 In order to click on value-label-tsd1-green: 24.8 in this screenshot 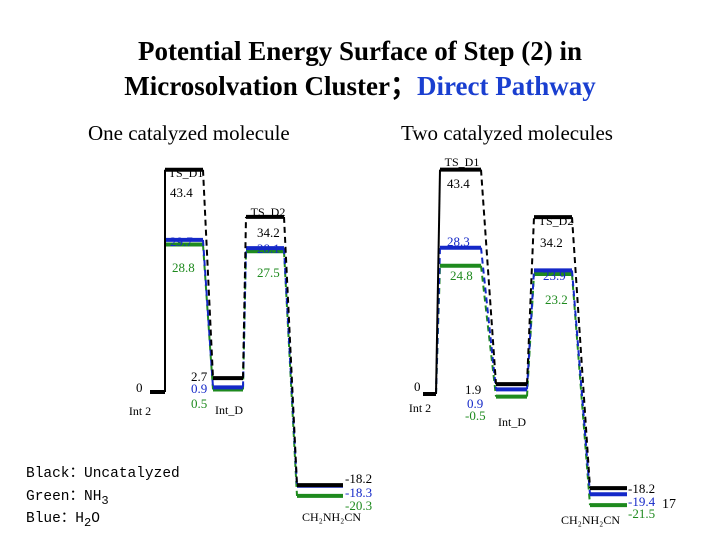, I will do `click(461, 275)`.